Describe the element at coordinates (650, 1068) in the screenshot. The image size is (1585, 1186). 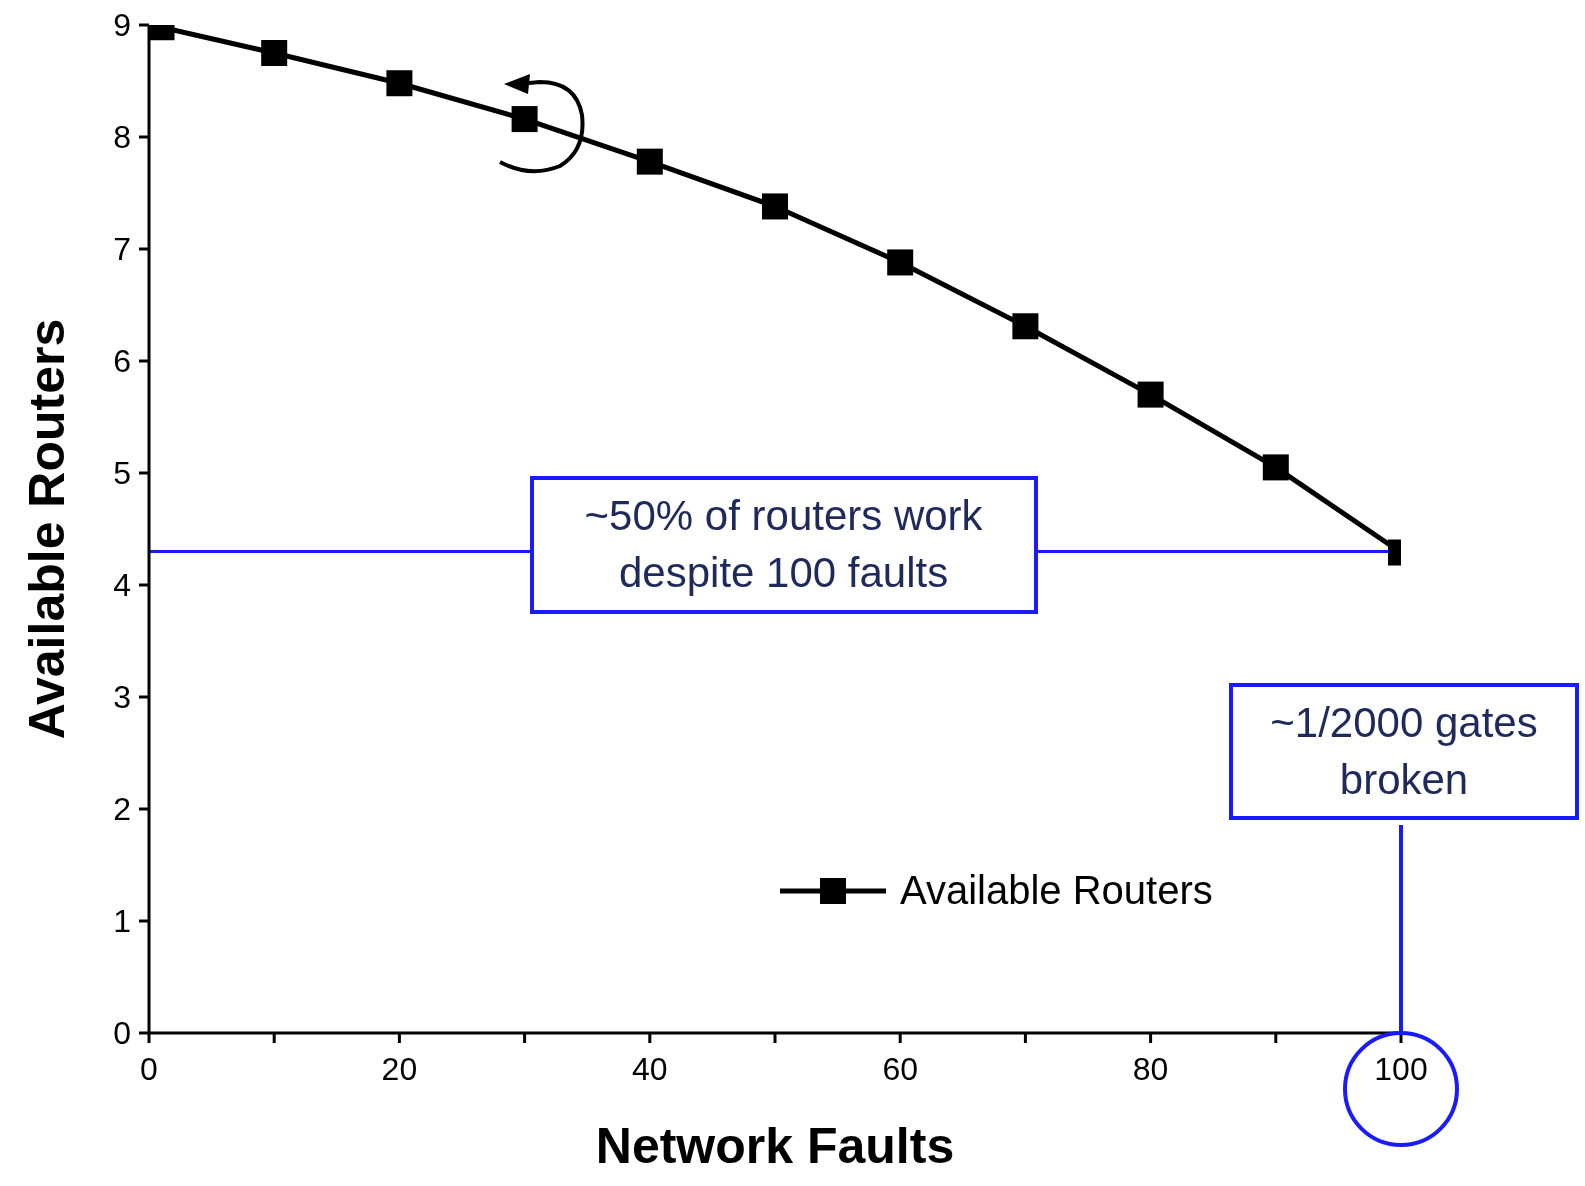
I see `x-tick-label: 40` at that location.